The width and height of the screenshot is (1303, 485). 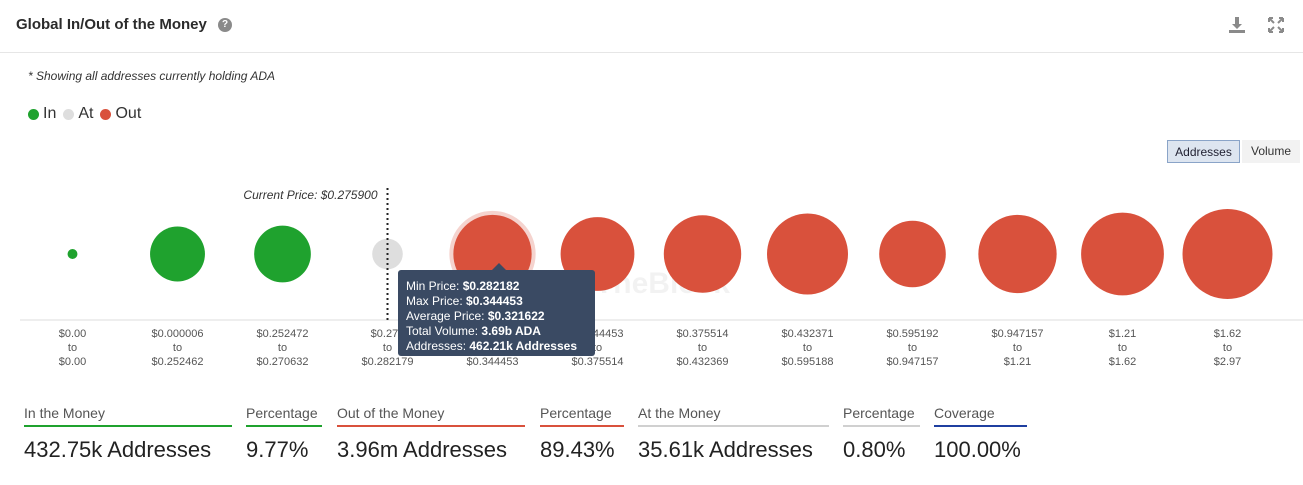 I want to click on stat-in-the-money: In the Money 432.75k Addresses, so click(x=128, y=431).